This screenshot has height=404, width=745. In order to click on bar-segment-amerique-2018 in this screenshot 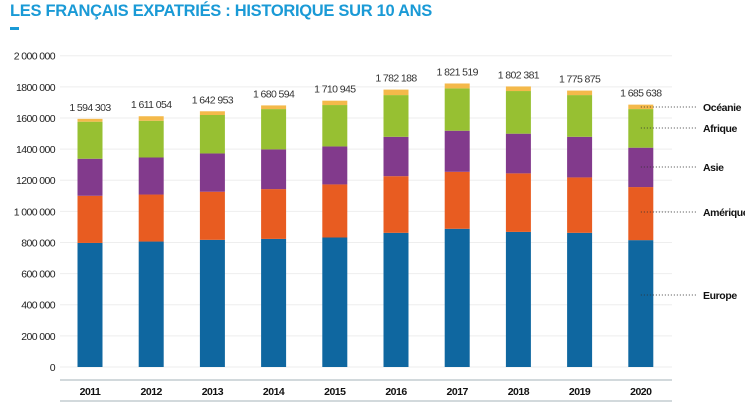, I will do `click(518, 202)`.